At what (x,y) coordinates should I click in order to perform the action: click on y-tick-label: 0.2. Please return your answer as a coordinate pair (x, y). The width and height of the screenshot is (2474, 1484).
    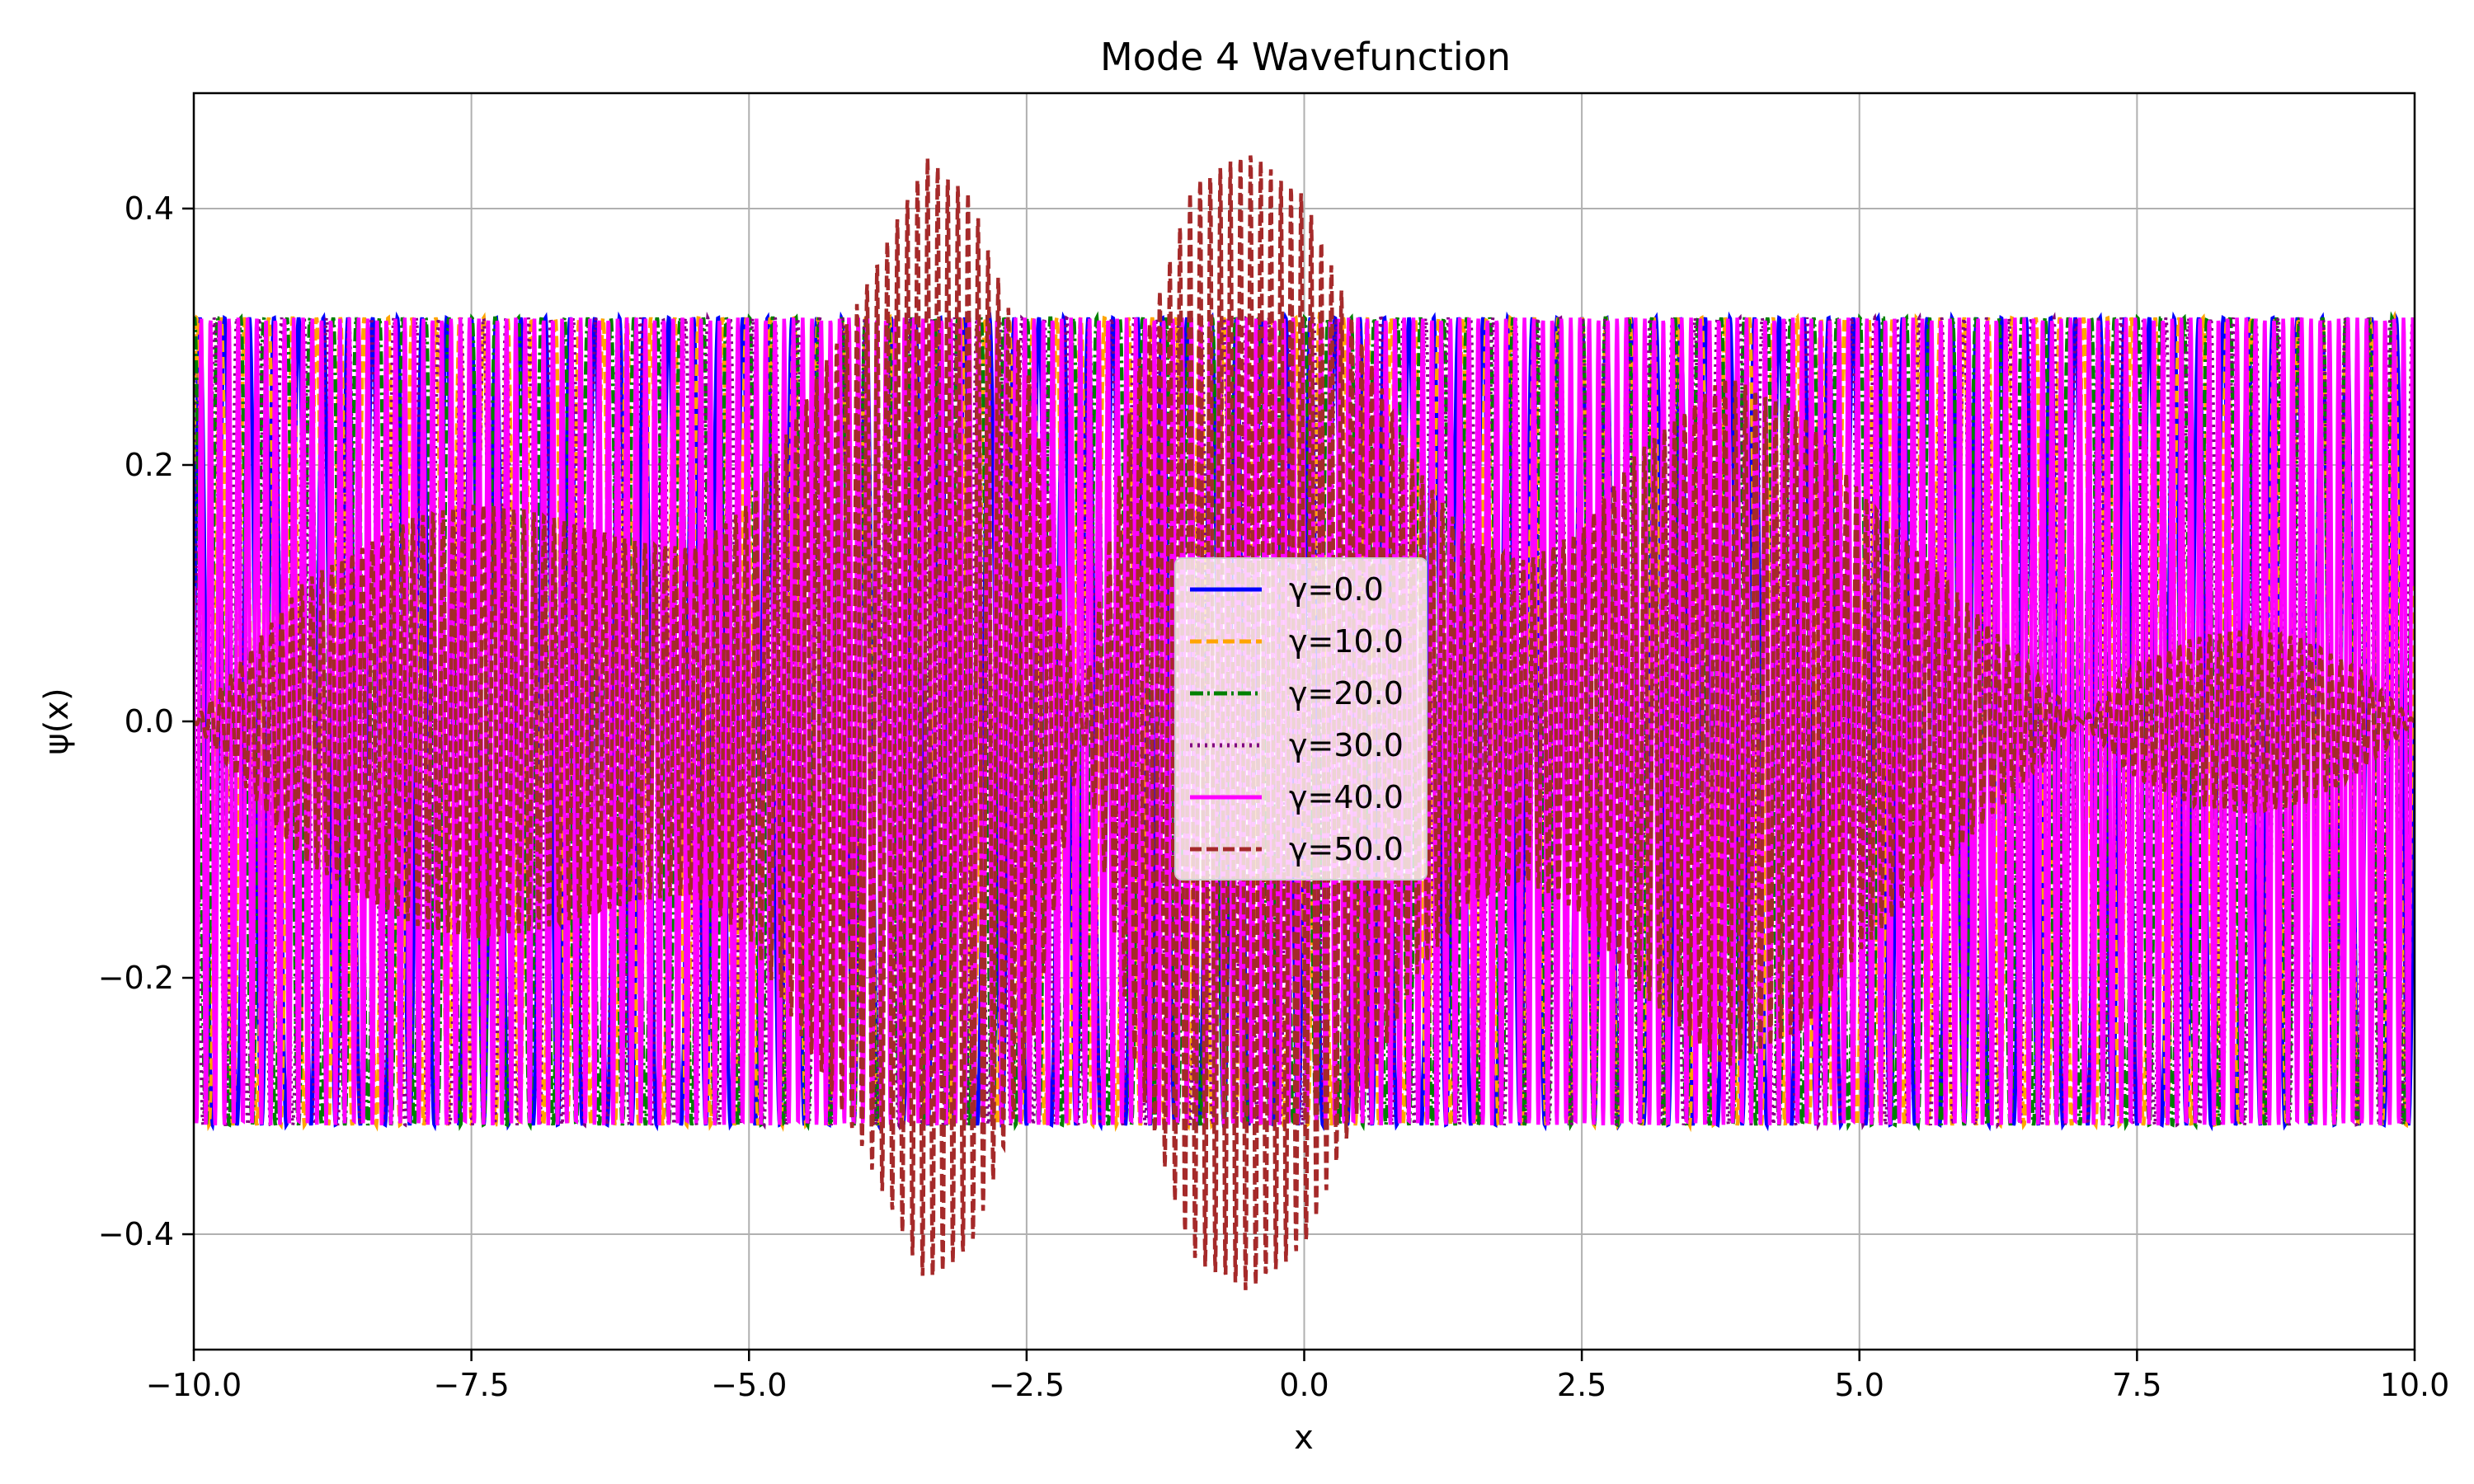
    Looking at the image, I should click on (149, 465).